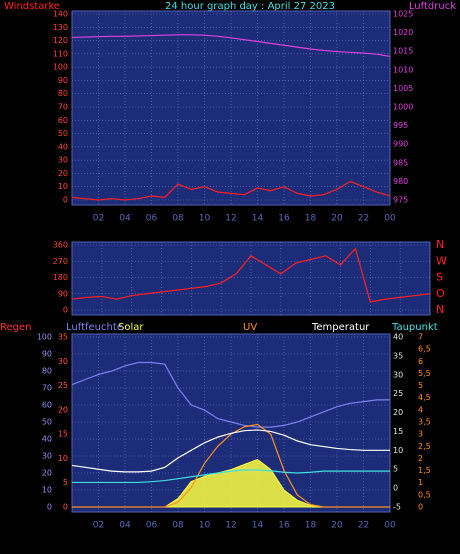  What do you see at coordinates (420, 337) in the screenshot?
I see `y-tick-label: 7` at bounding box center [420, 337].